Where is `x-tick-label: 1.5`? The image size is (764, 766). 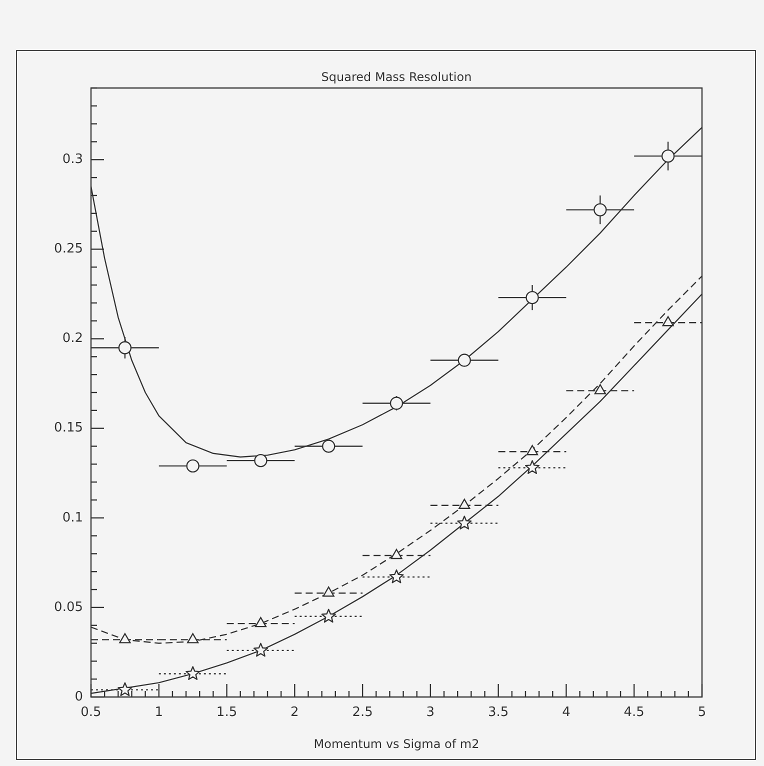
x-tick-label: 1.5 is located at coordinates (227, 712).